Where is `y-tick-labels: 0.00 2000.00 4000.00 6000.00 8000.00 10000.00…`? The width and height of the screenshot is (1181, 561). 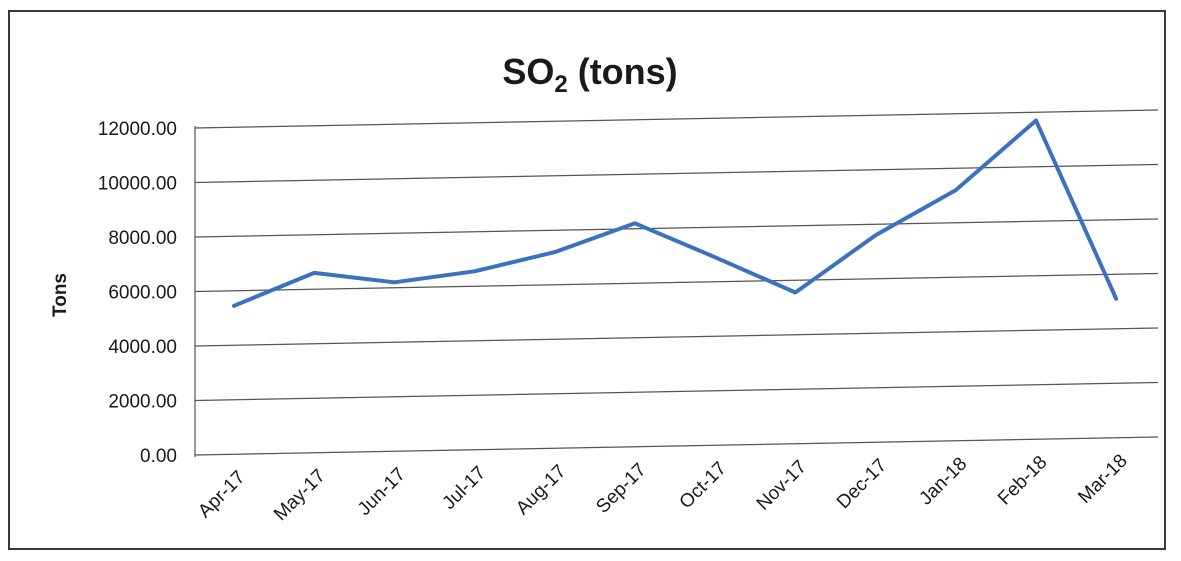
y-tick-labels: 0.00 2000.00 4000.00 6000.00 8000.00 10000.00… is located at coordinates (137, 293).